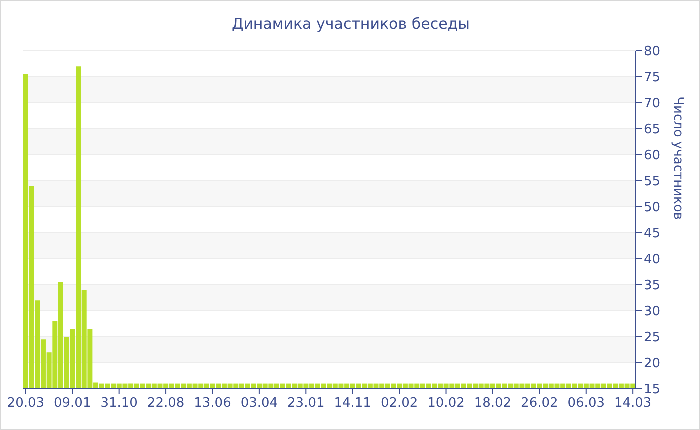  What do you see at coordinates (652, 338) in the screenshot?
I see `y-tick-label: 25` at bounding box center [652, 338].